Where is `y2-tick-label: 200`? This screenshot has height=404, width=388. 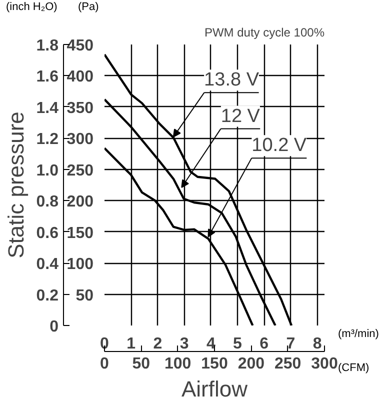
y2-tick-label: 200 is located at coordinates (80, 202).